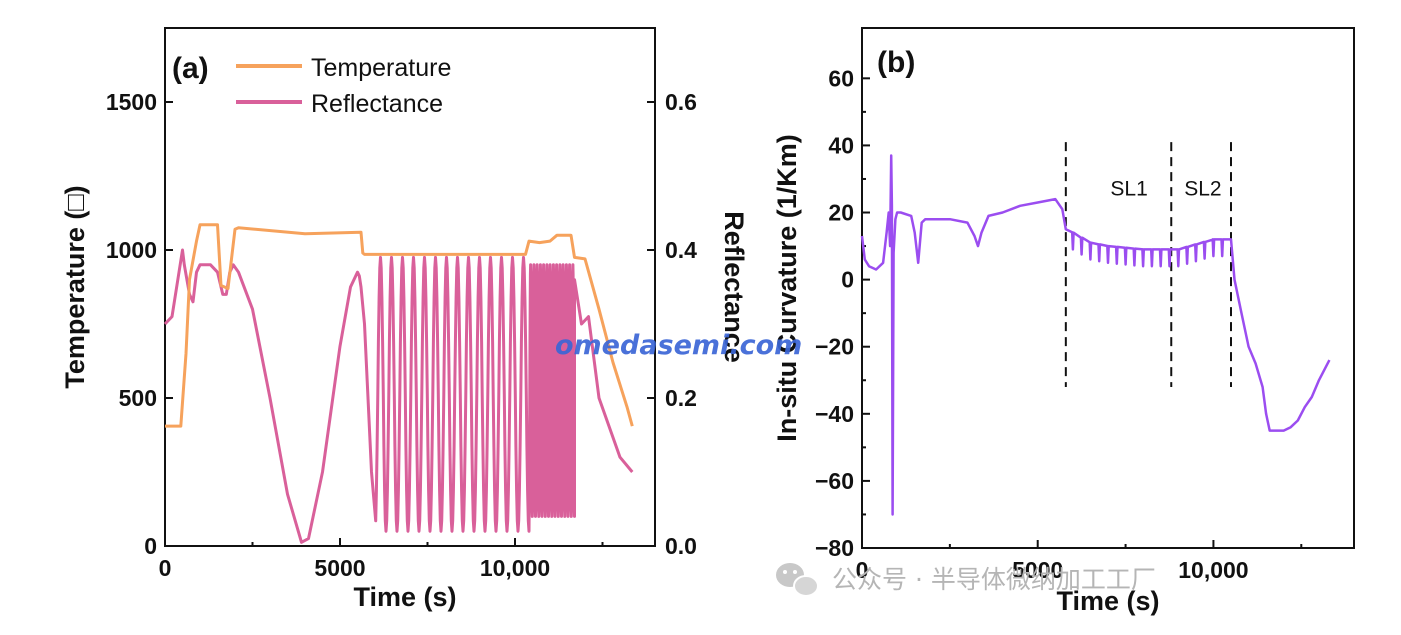 This screenshot has height=635, width=1401. What do you see at coordinates (841, 213) in the screenshot?
I see `panel-b-ytick-label: 20` at bounding box center [841, 213].